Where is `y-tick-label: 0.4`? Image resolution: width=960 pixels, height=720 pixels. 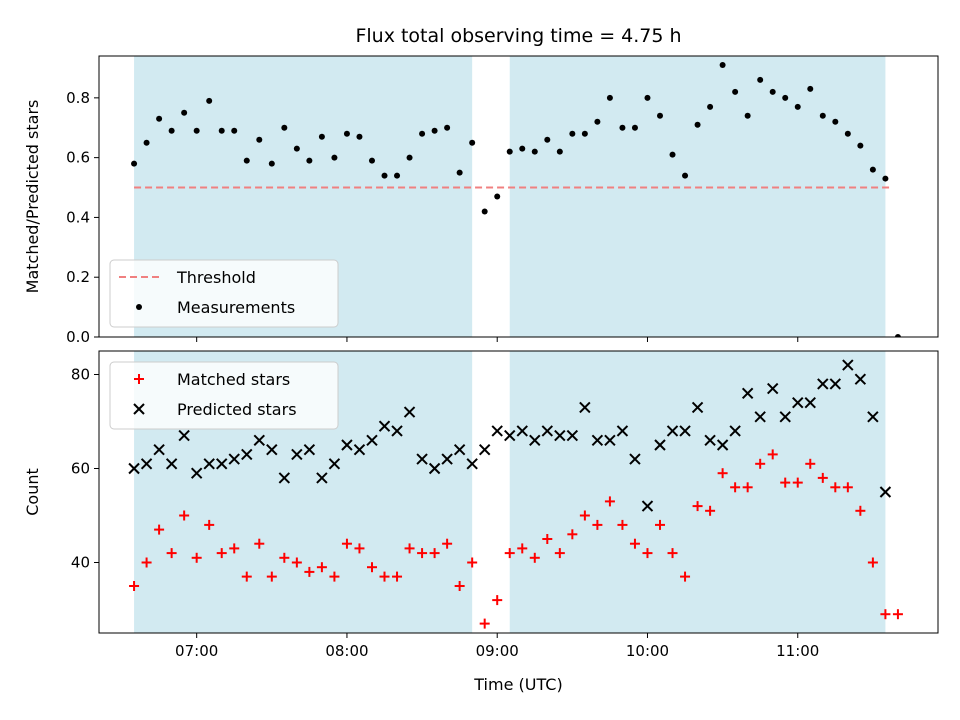 y-tick-label: 0.4 is located at coordinates (78, 217).